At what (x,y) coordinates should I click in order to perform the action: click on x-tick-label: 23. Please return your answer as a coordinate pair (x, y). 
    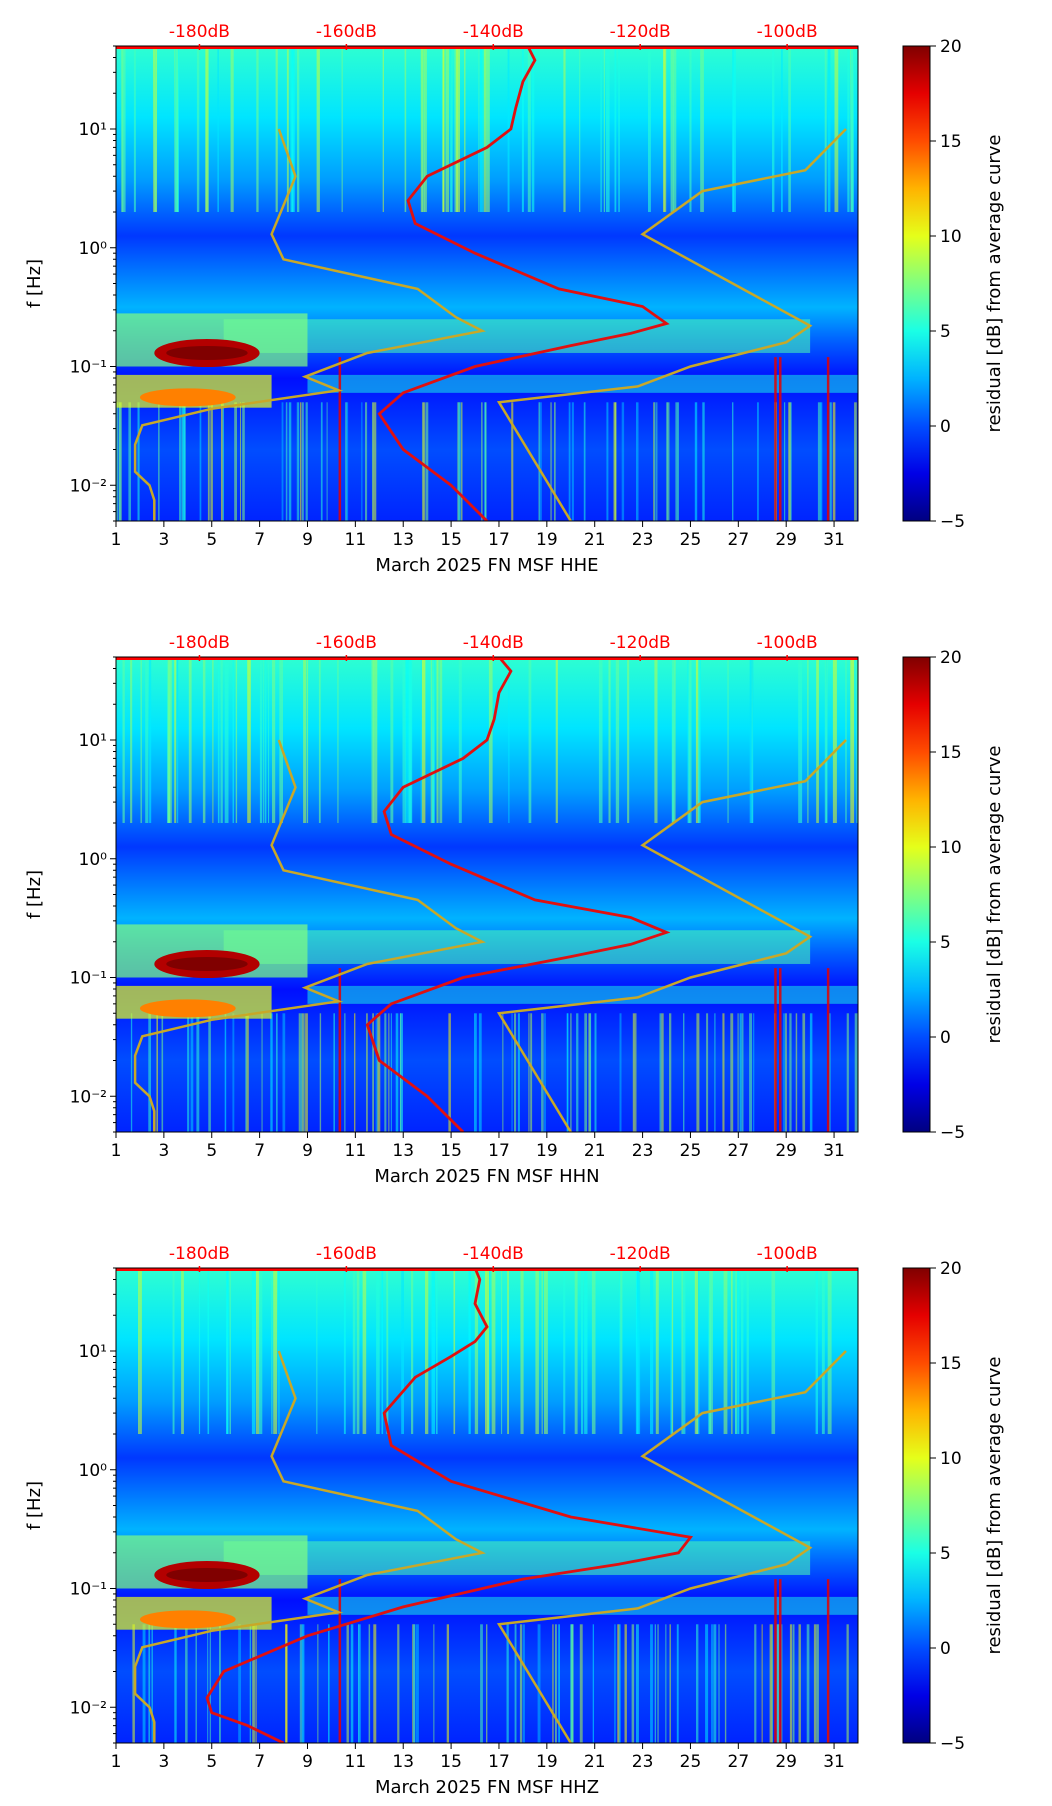
    Looking at the image, I should click on (643, 1151).